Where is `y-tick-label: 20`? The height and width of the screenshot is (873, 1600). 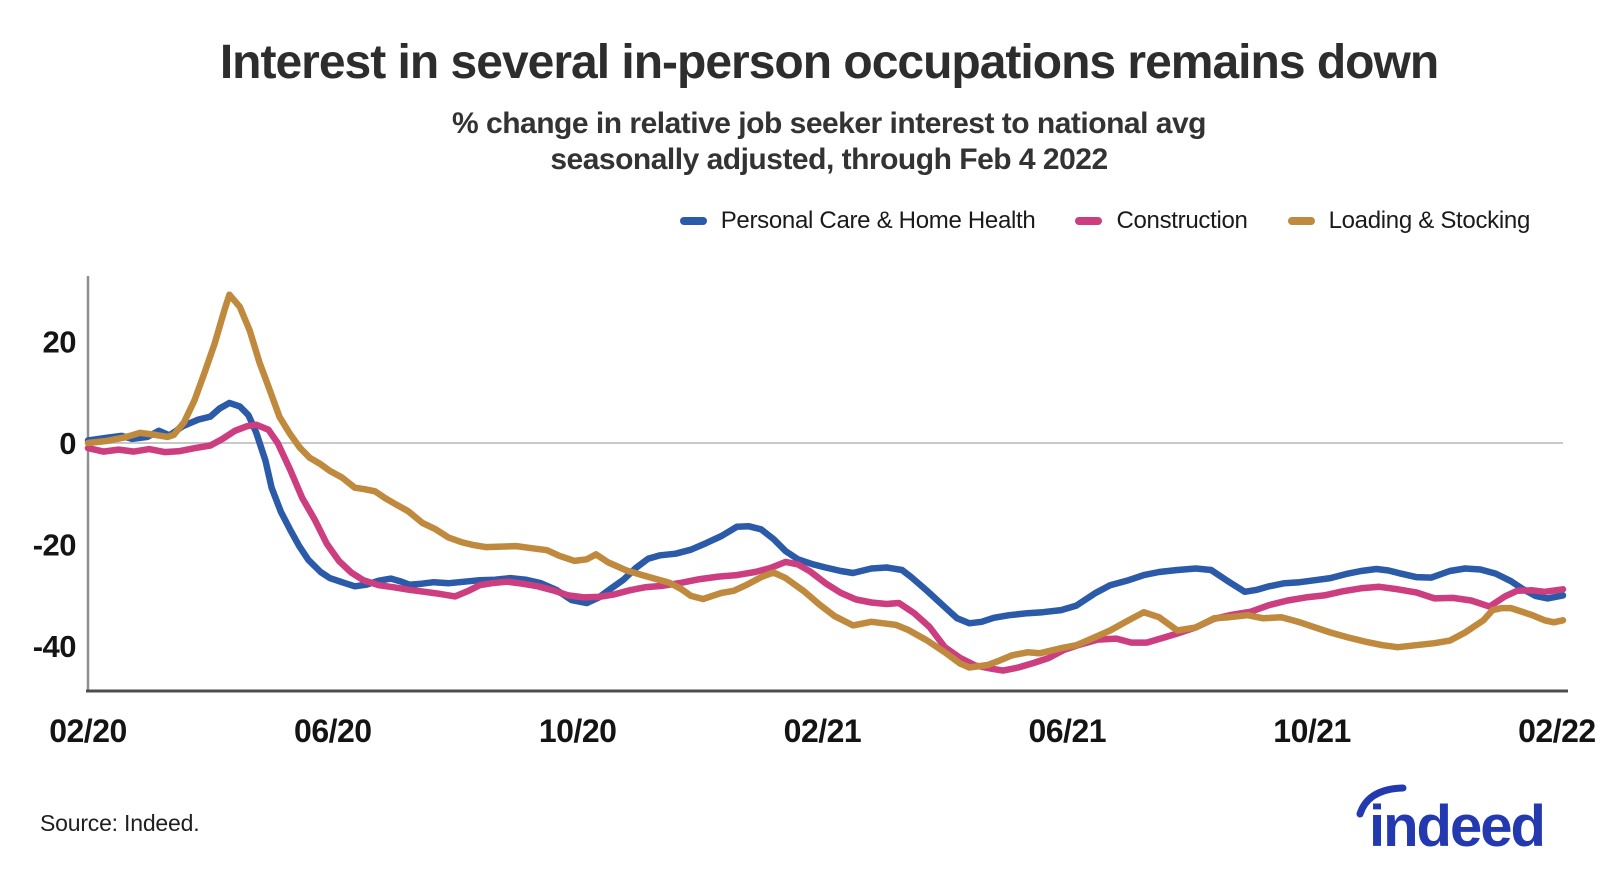
y-tick-label: 20 is located at coordinates (59, 341).